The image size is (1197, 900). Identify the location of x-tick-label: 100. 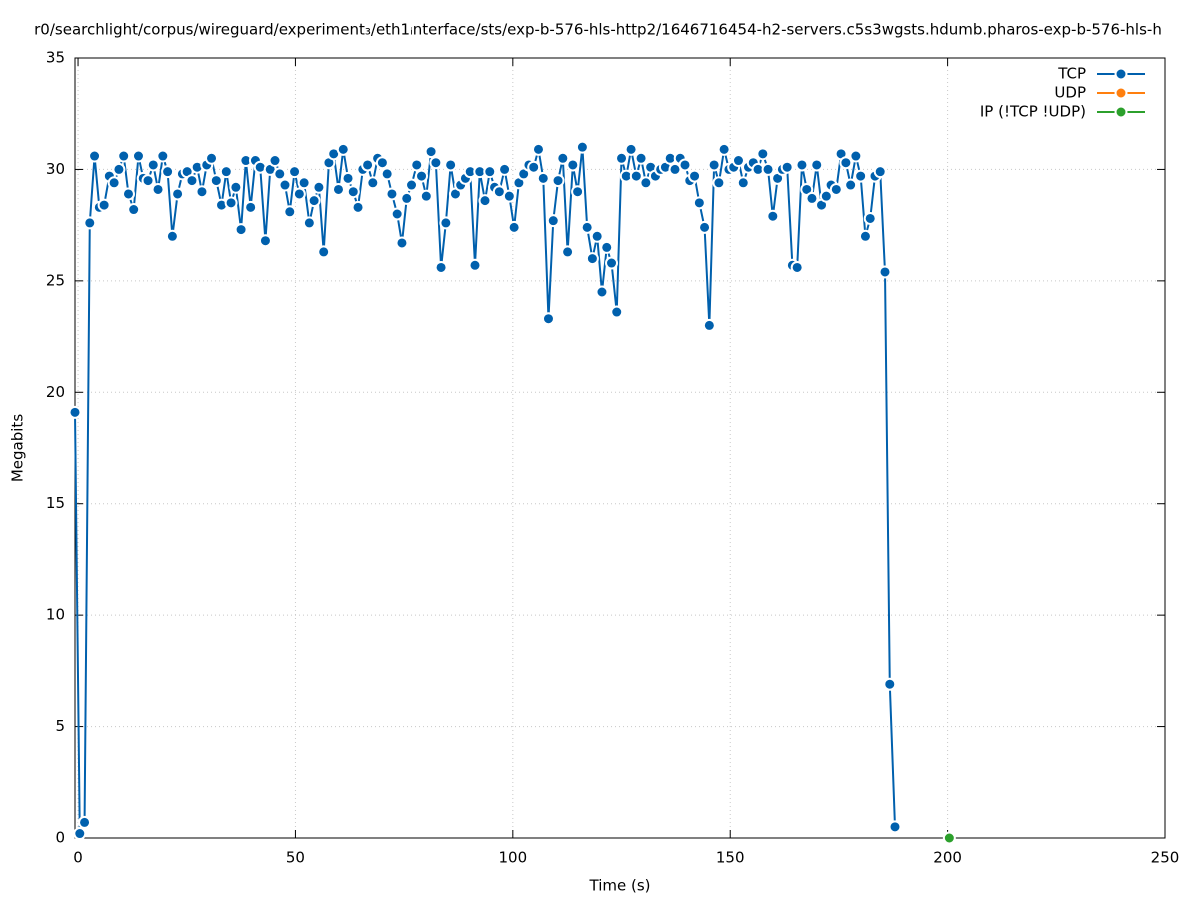
(513, 858).